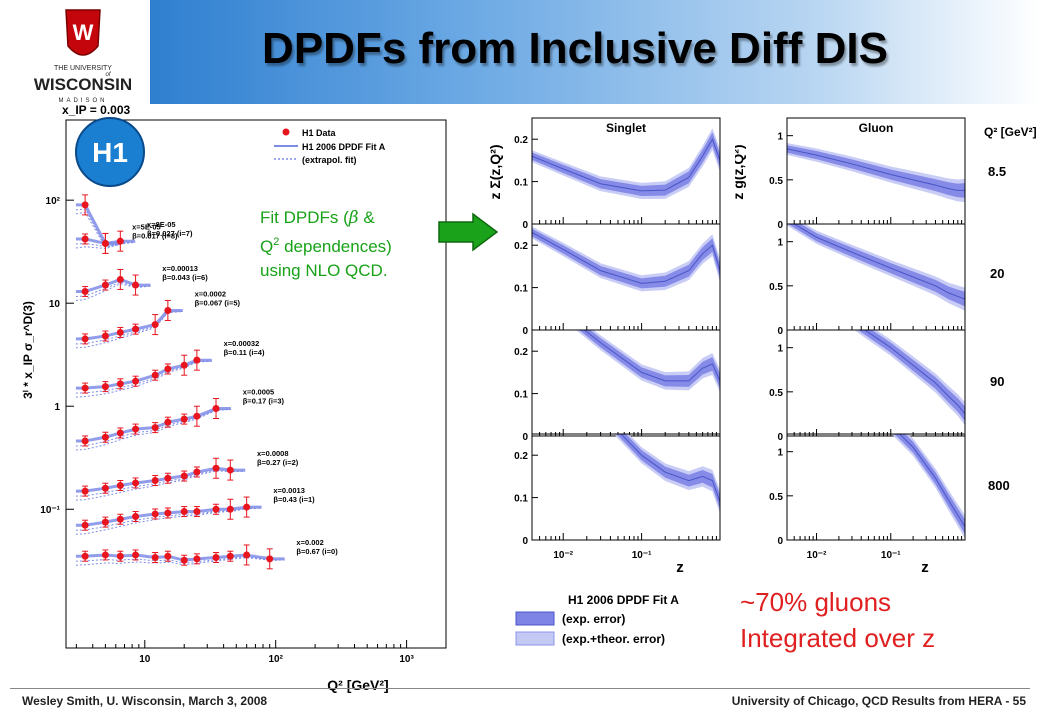 The width and height of the screenshot is (1040, 720). Describe the element at coordinates (838, 638) in the screenshot. I see `gluon-note-line2: Integrated over z` at that location.